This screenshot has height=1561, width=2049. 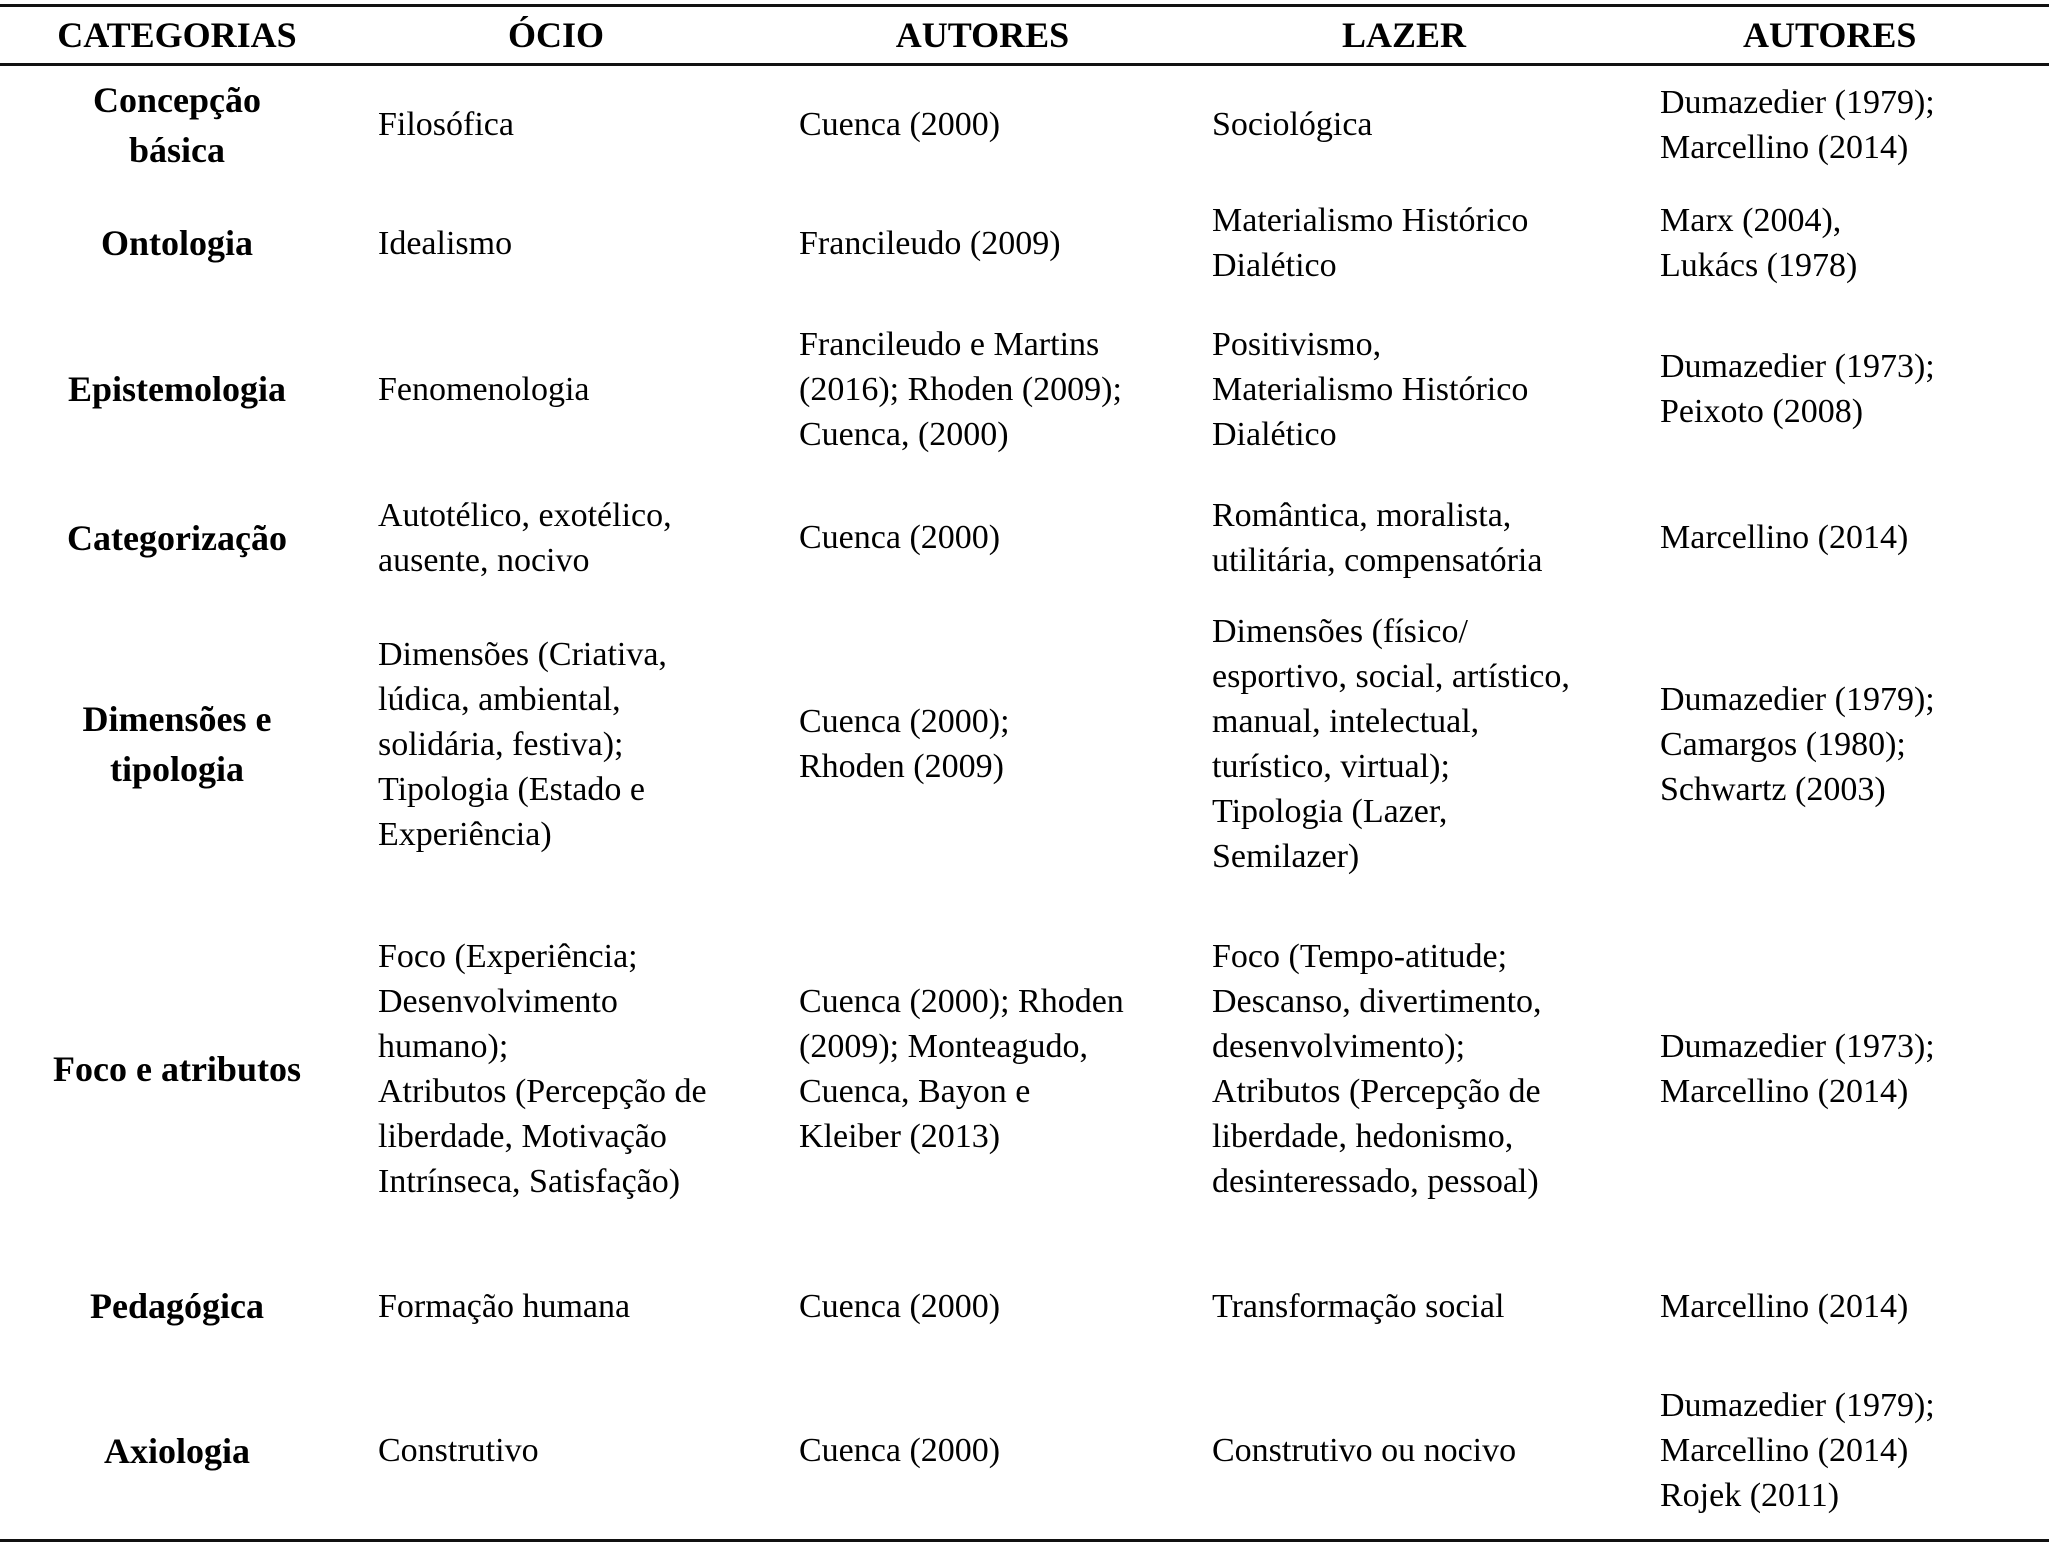 What do you see at coordinates (1292, 124) in the screenshot?
I see `lazer-cell: Sociológica` at bounding box center [1292, 124].